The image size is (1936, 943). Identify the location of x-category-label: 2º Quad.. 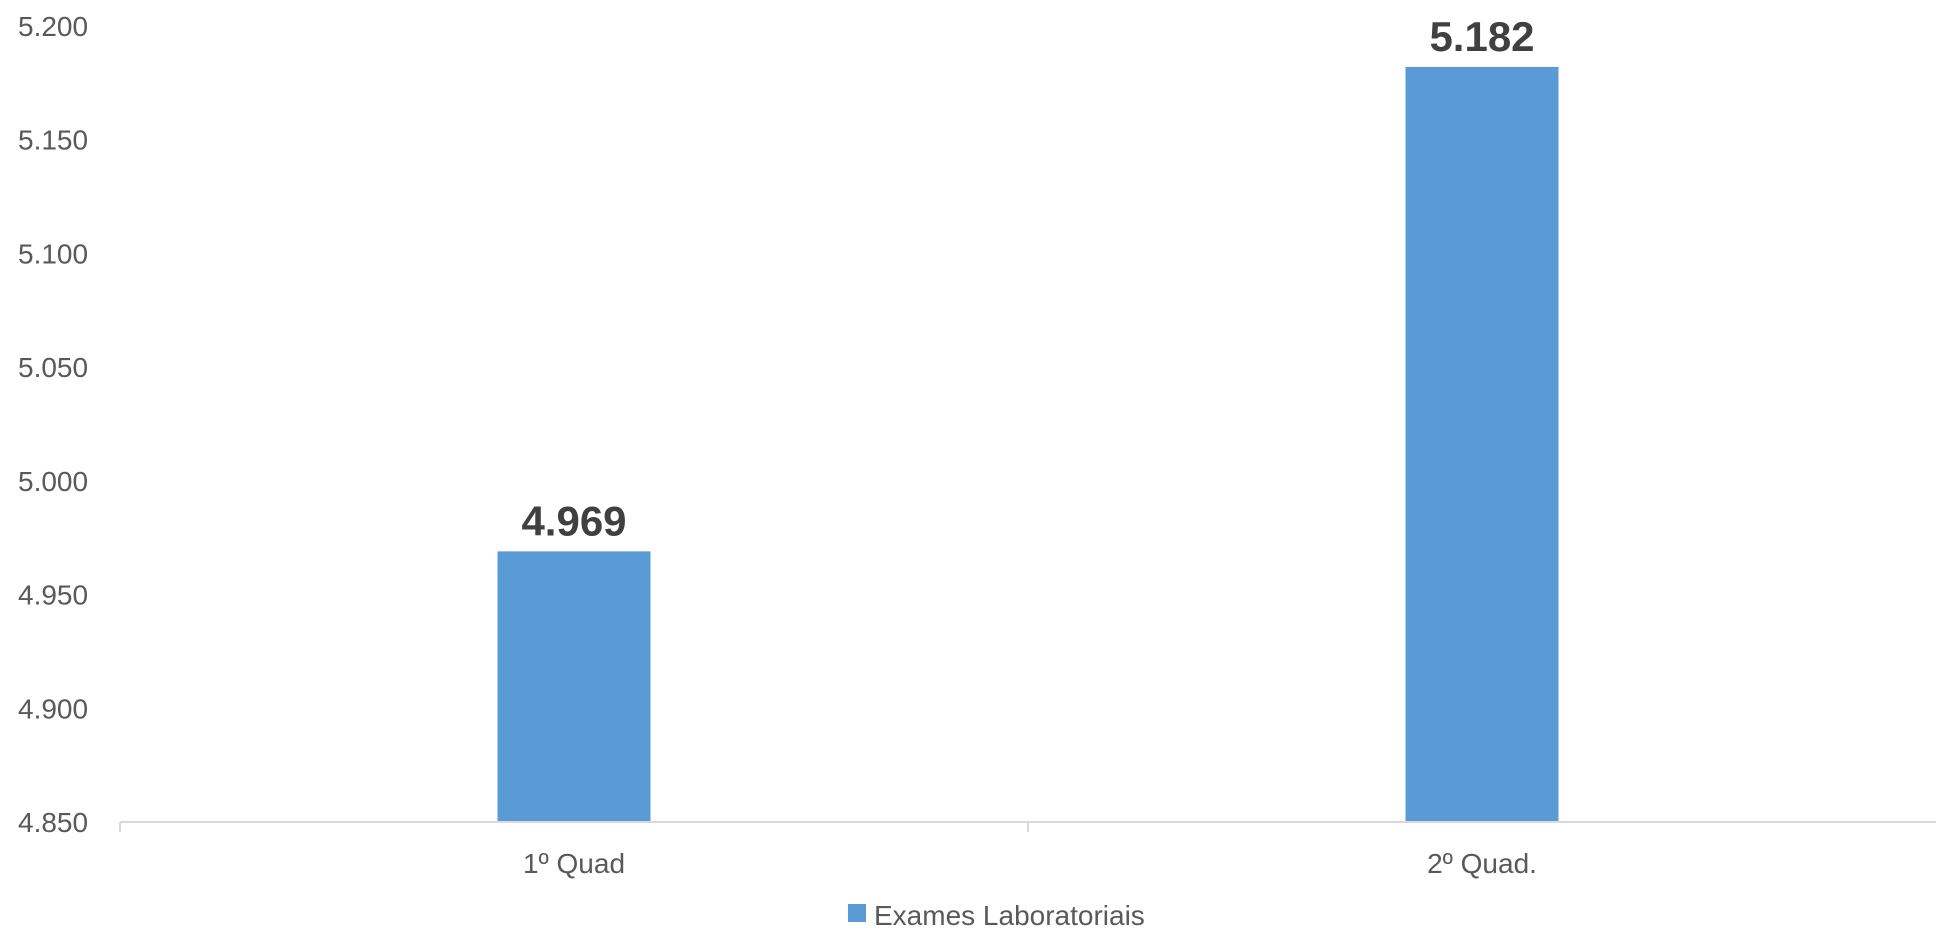
(1482, 863).